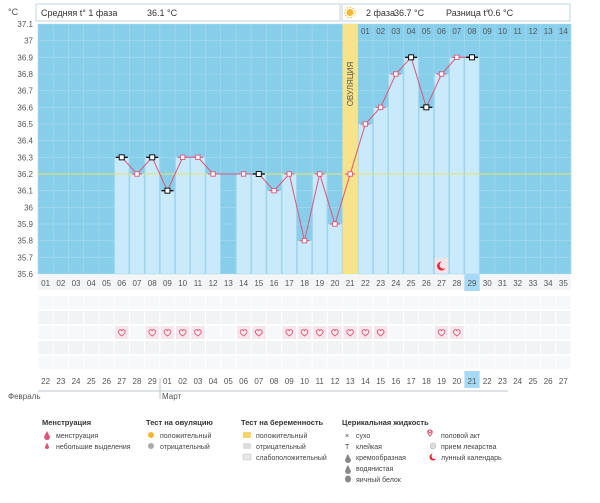 This screenshot has width=600, height=503. What do you see at coordinates (411, 283) in the screenshot?
I see `cycle-day-label: 25` at bounding box center [411, 283].